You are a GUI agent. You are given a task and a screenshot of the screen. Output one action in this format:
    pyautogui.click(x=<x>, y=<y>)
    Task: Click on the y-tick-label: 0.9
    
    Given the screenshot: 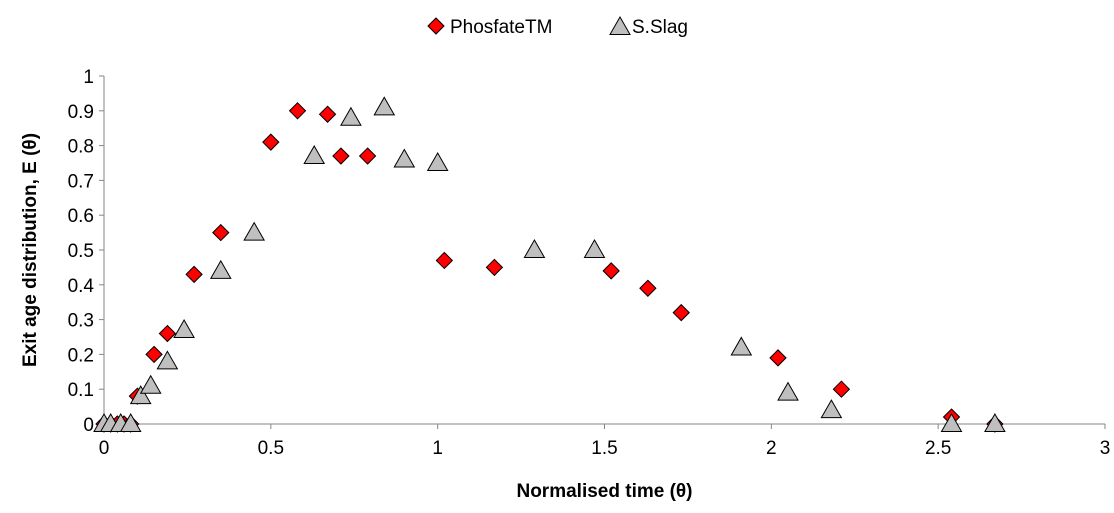 What is the action you would take?
    pyautogui.click(x=81, y=112)
    